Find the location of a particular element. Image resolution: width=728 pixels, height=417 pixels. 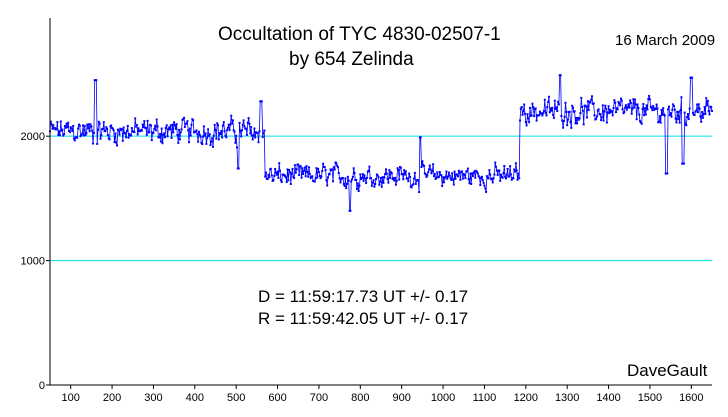

x-tick-label: 1600 is located at coordinates (691, 398).